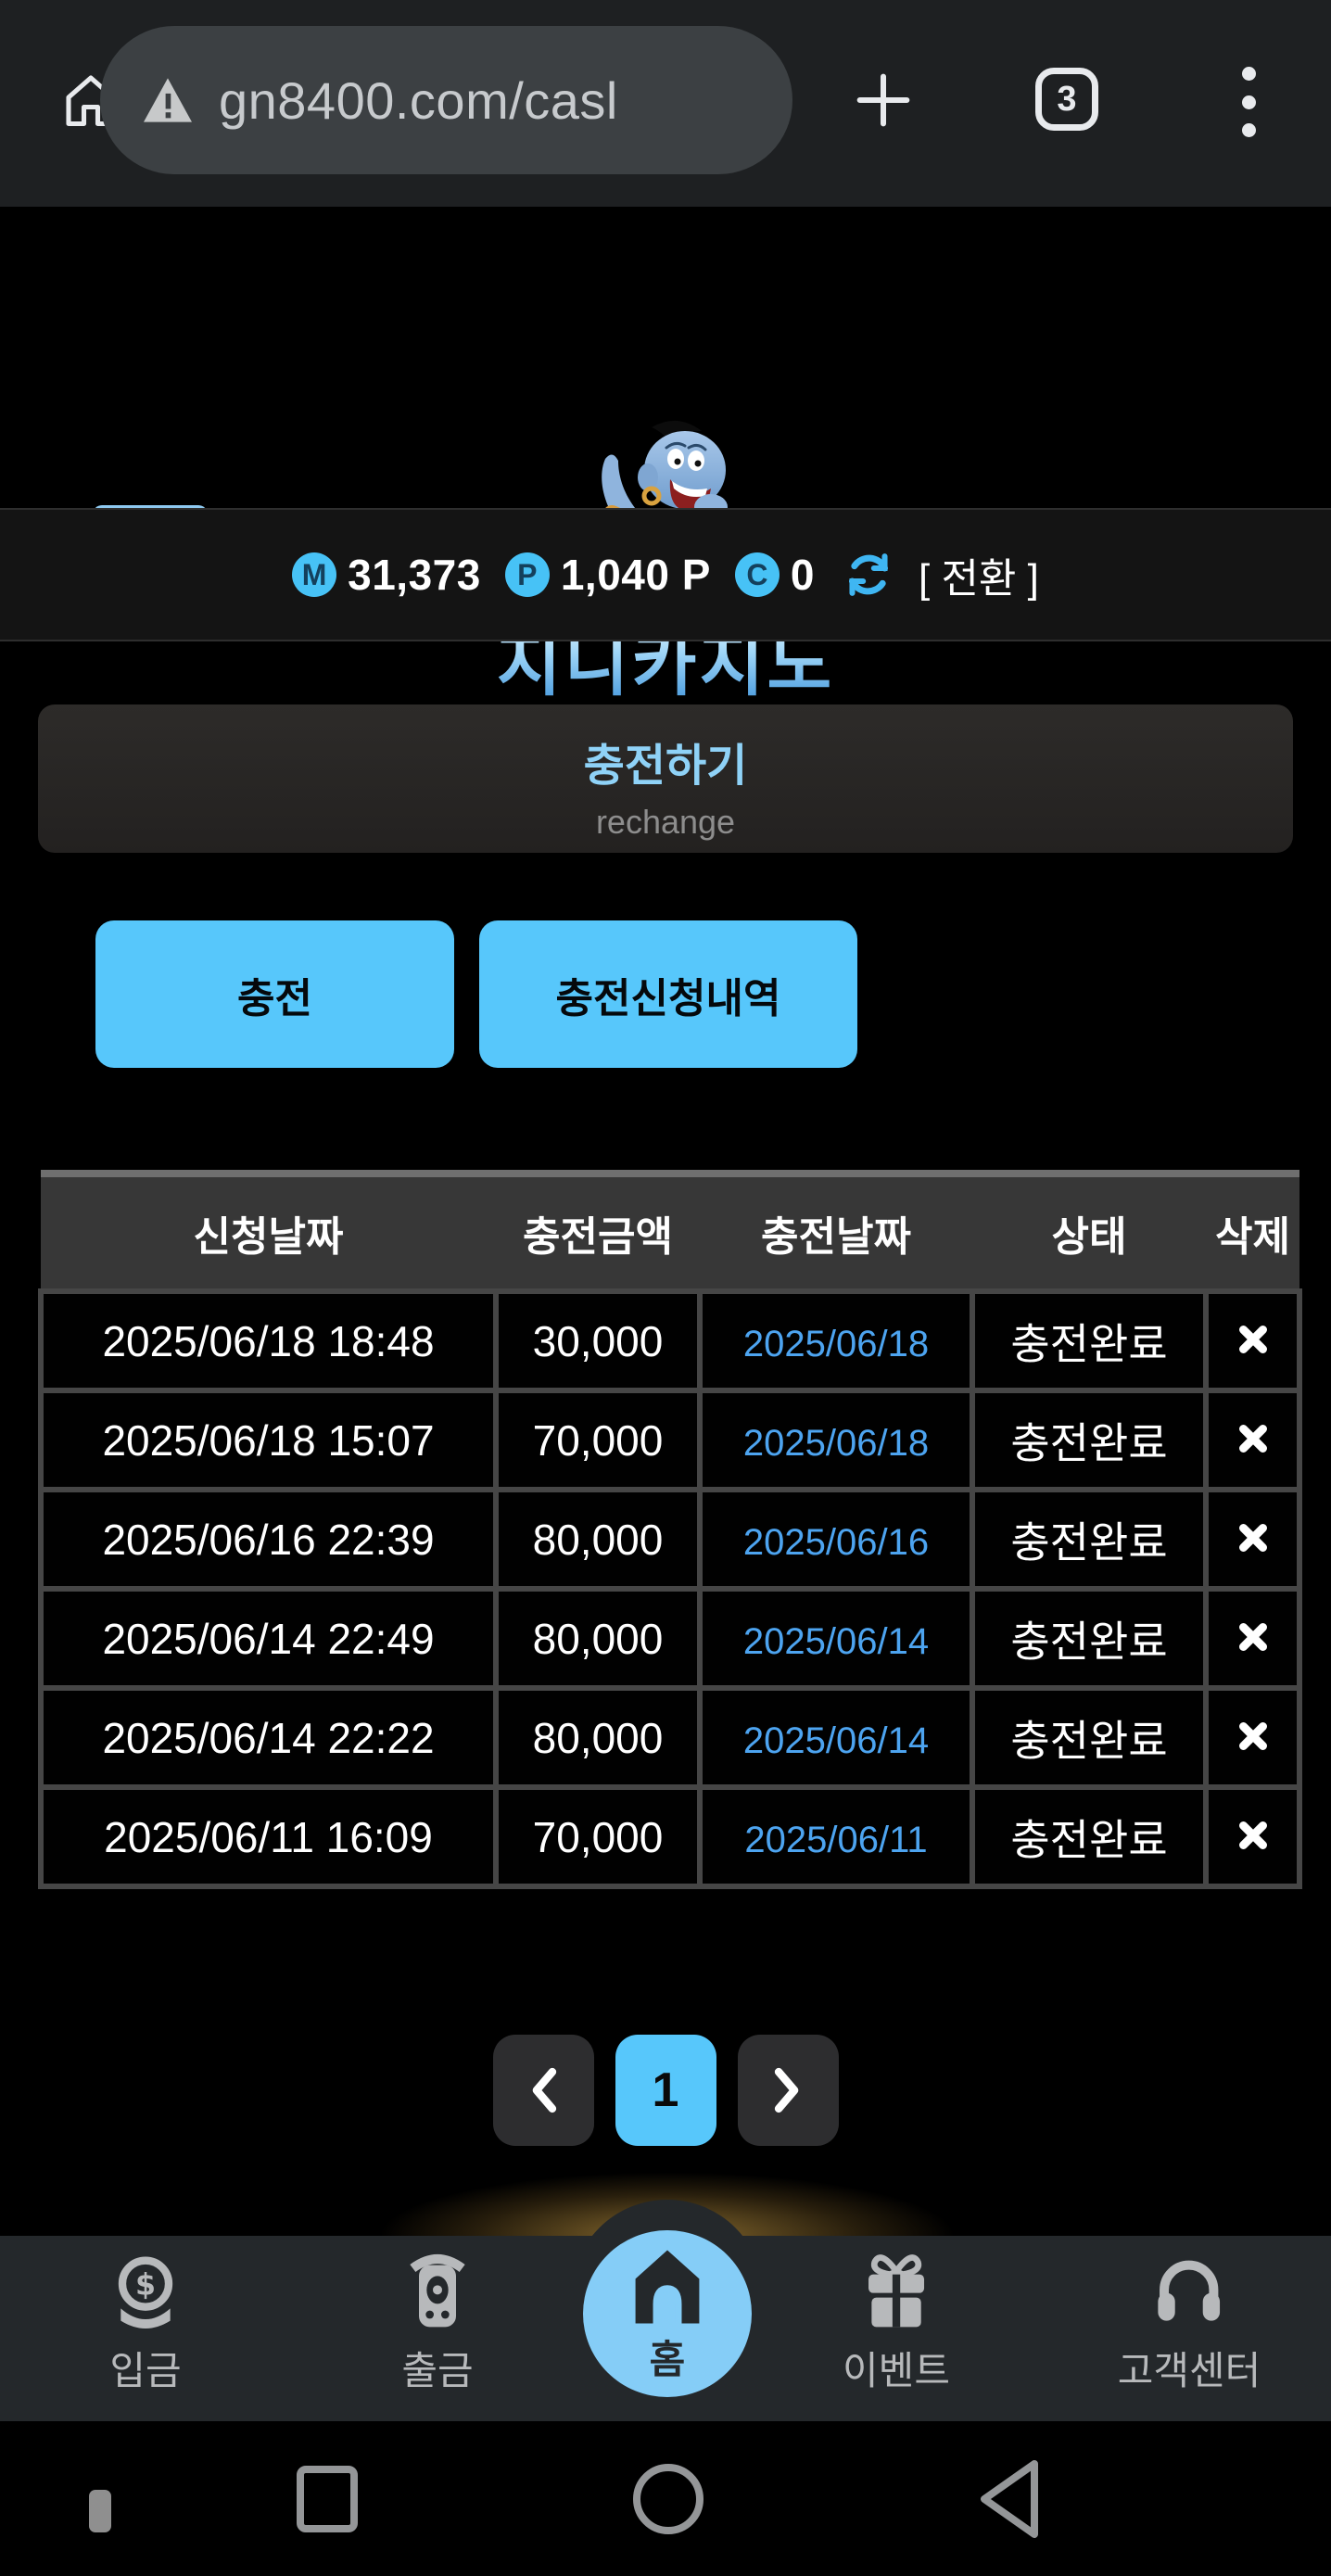  I want to click on table-row: 2025/06/11 16:09 70,000 2025/06/11 충전완료, so click(670, 1836).